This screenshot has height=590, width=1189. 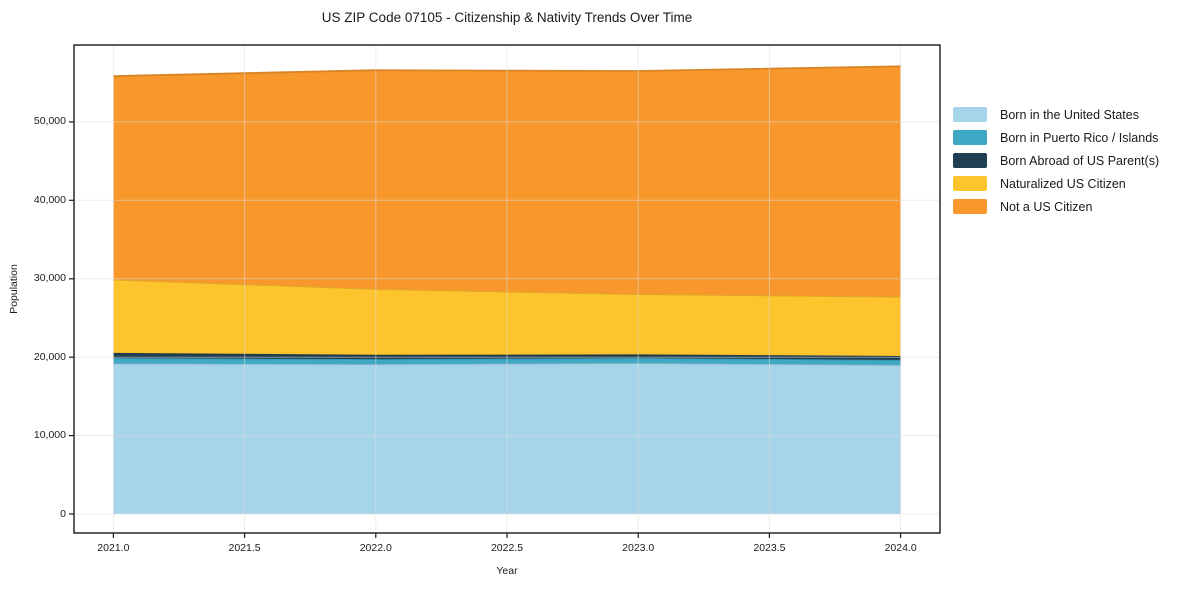 I want to click on legend-item: Not a US Citizen, so click(x=1056, y=206).